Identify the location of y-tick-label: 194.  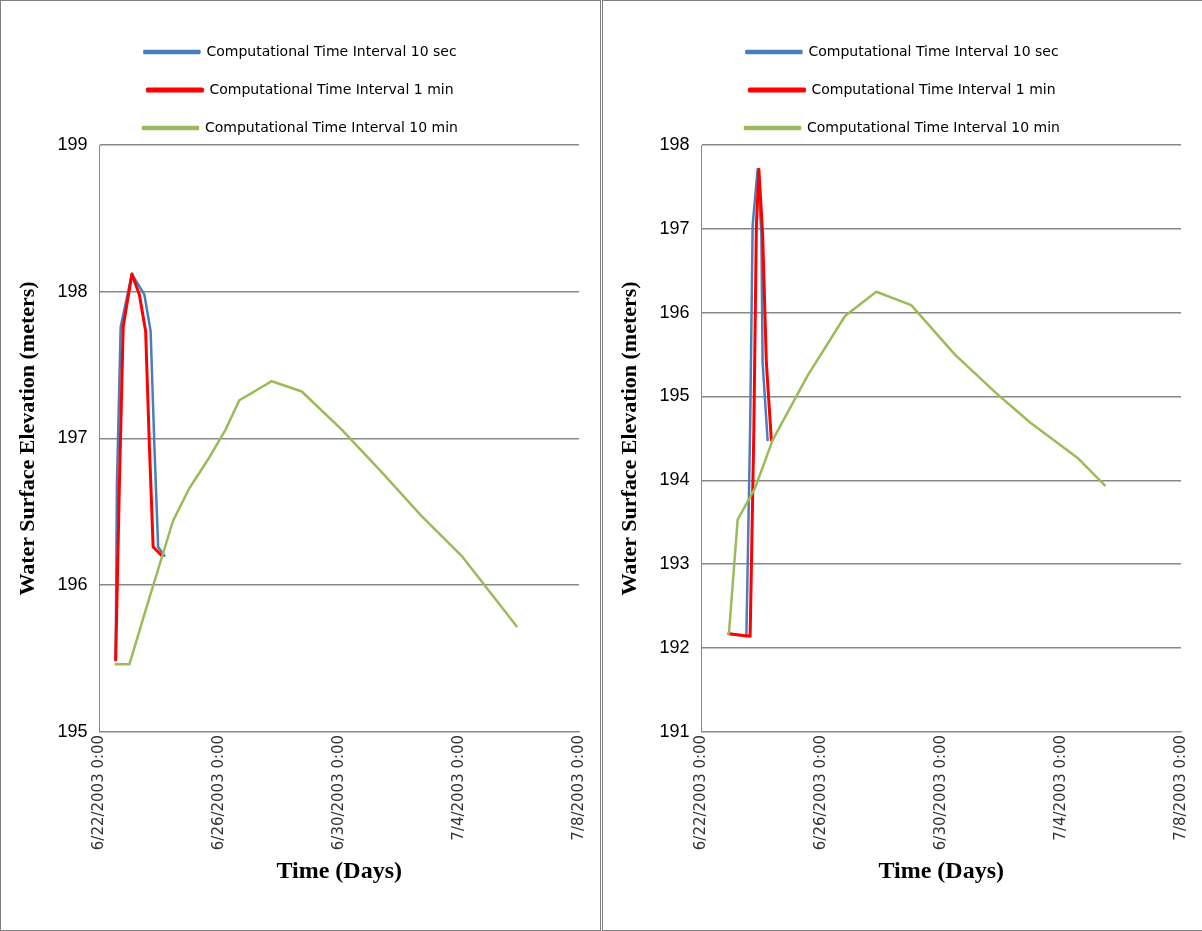
(674, 479).